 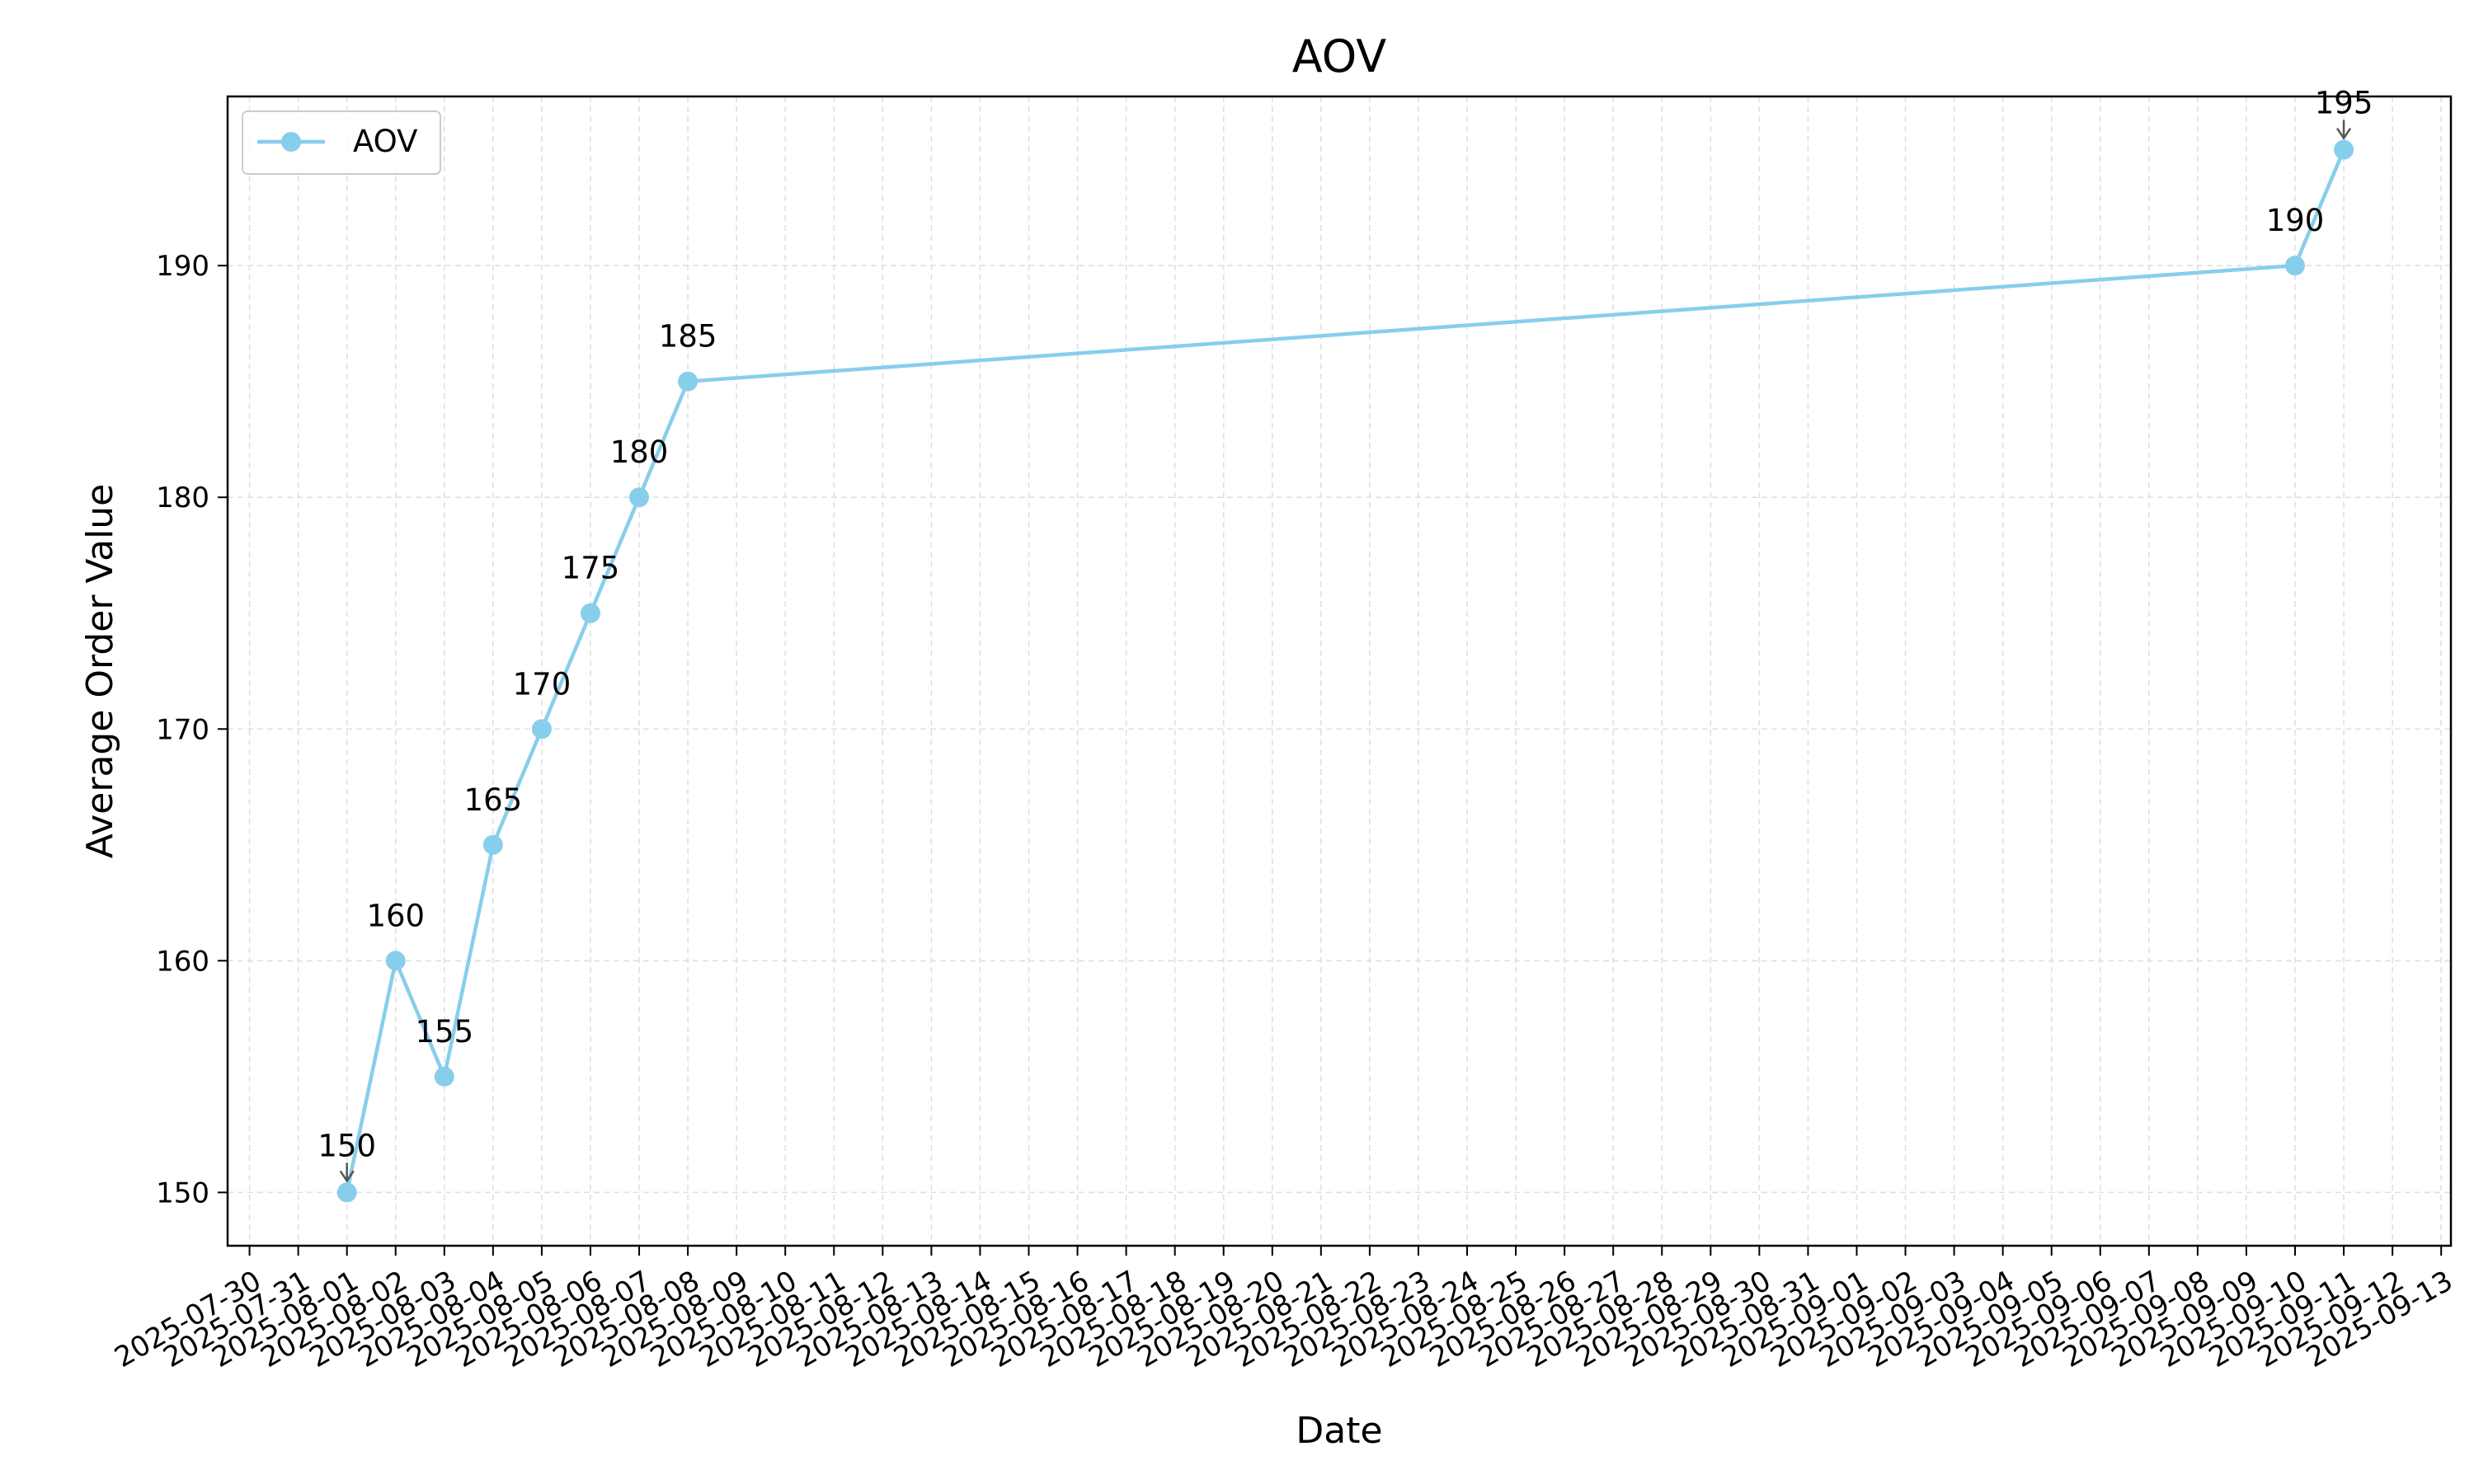 What do you see at coordinates (1339, 1431) in the screenshot?
I see `x-axis-label: Date` at bounding box center [1339, 1431].